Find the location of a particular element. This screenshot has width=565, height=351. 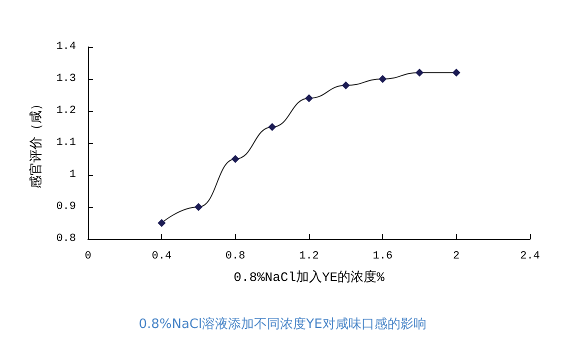

y-axis-title: 感官评价（咸） is located at coordinates (36, 143).